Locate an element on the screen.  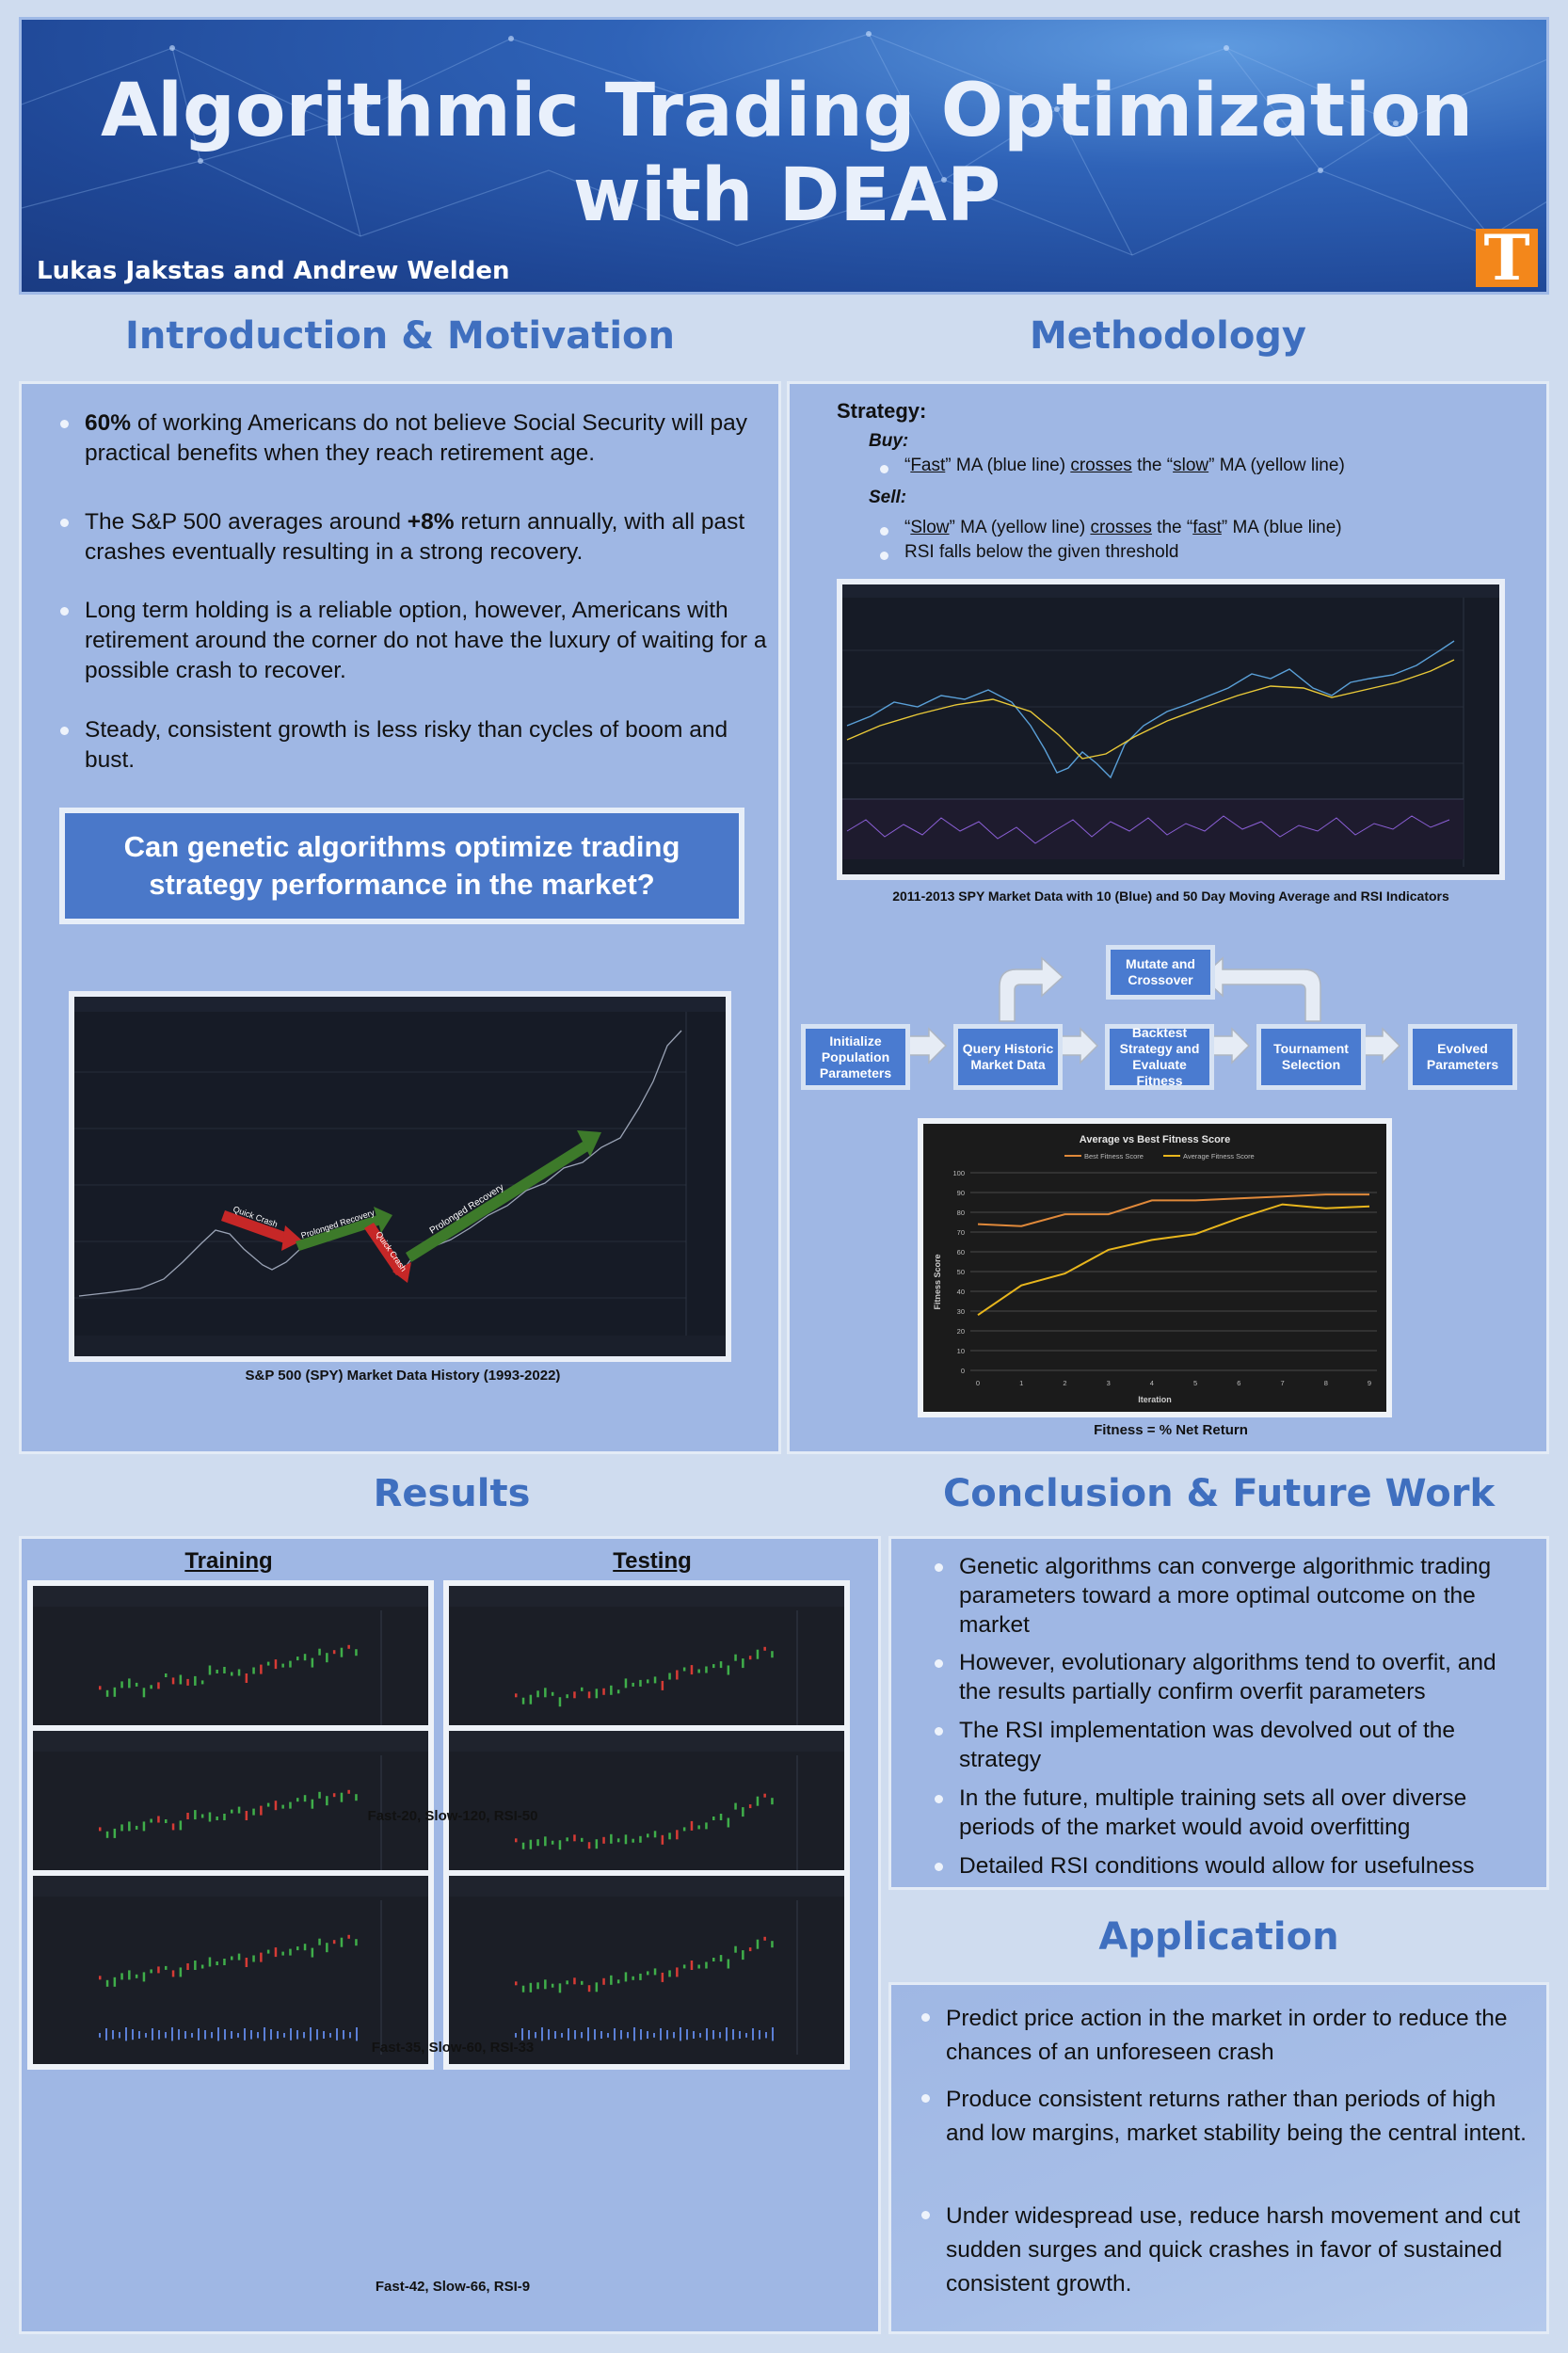
methodology-heading: Methodology is located at coordinates (1168, 336).